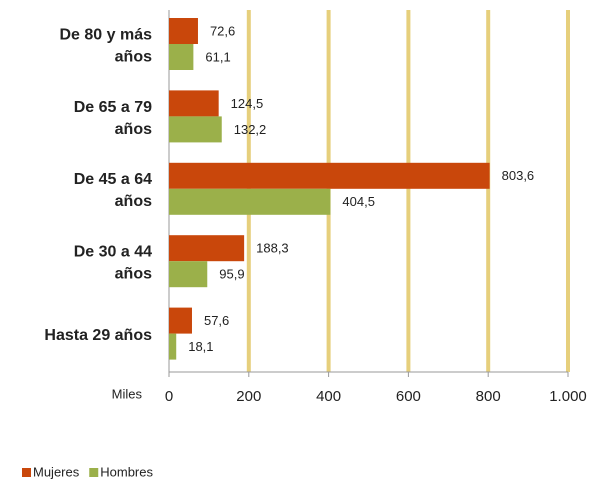 This screenshot has height=489, width=595. I want to click on x-tick-label: 200, so click(248, 396).